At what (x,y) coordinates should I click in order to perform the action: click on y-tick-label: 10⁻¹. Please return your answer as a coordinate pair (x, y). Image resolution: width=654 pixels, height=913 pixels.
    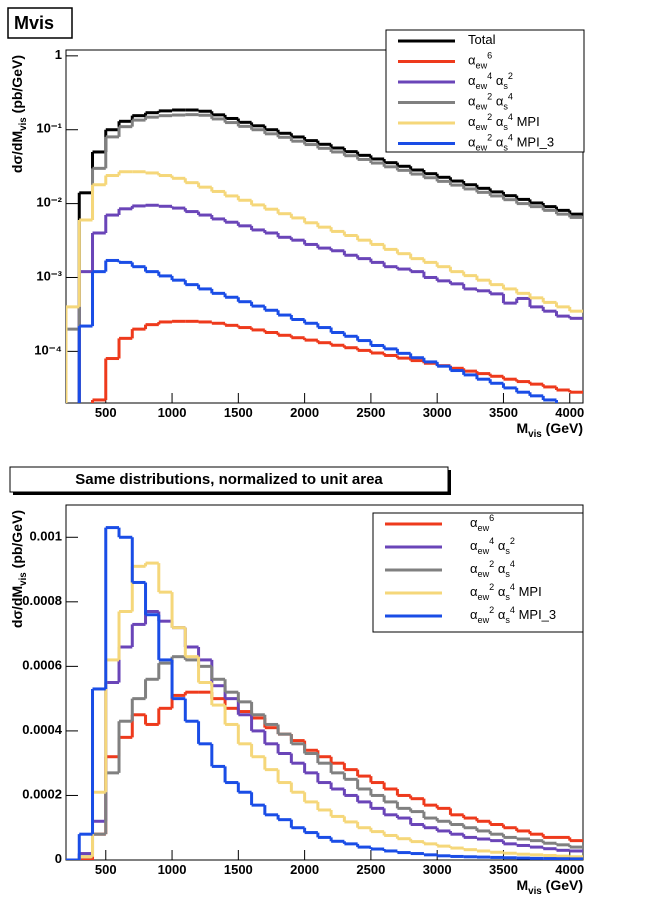
    Looking at the image, I should click on (49, 128).